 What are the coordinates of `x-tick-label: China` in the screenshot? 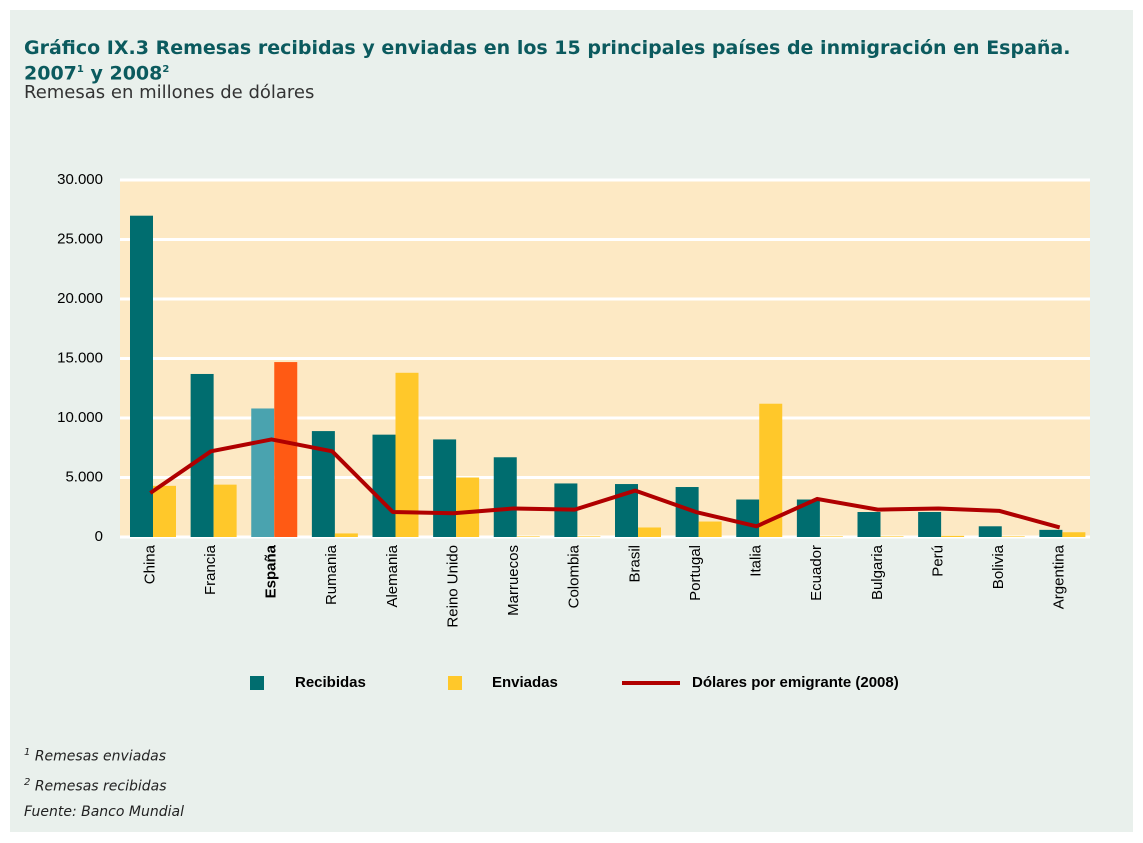 It's located at (149, 564).